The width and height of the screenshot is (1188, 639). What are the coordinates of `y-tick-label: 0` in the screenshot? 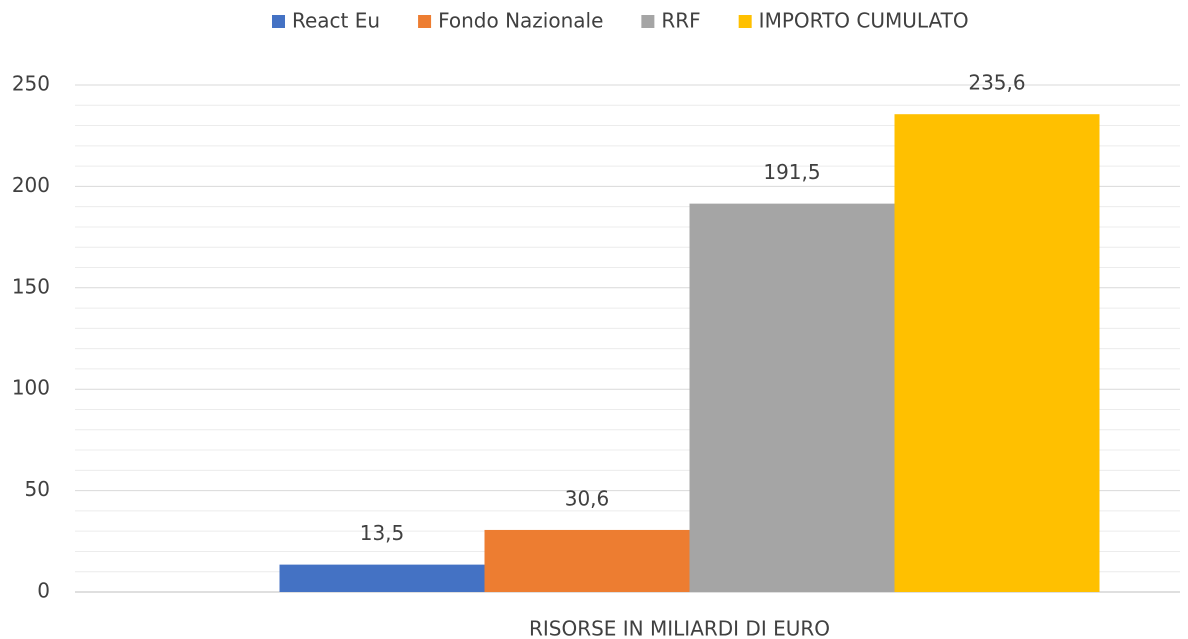 It's located at (43, 591).